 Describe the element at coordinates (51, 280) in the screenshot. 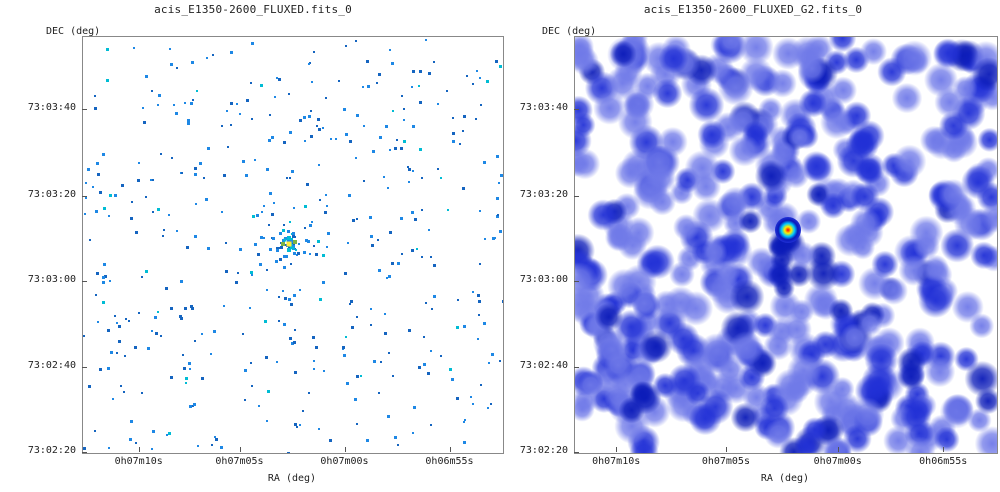

I see `y-tick-label: 73:03:00` at that location.